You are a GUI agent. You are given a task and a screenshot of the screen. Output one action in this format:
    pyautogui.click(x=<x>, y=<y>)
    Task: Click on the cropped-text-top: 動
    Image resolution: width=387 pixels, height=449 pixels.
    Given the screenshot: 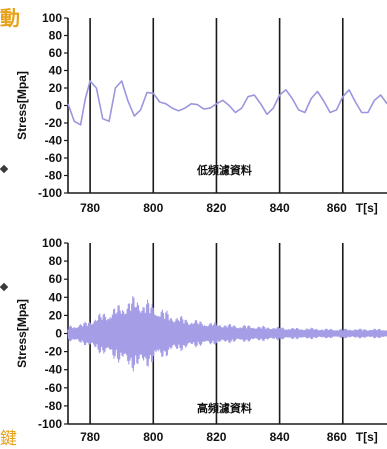 What is the action you would take?
    pyautogui.click(x=10, y=18)
    